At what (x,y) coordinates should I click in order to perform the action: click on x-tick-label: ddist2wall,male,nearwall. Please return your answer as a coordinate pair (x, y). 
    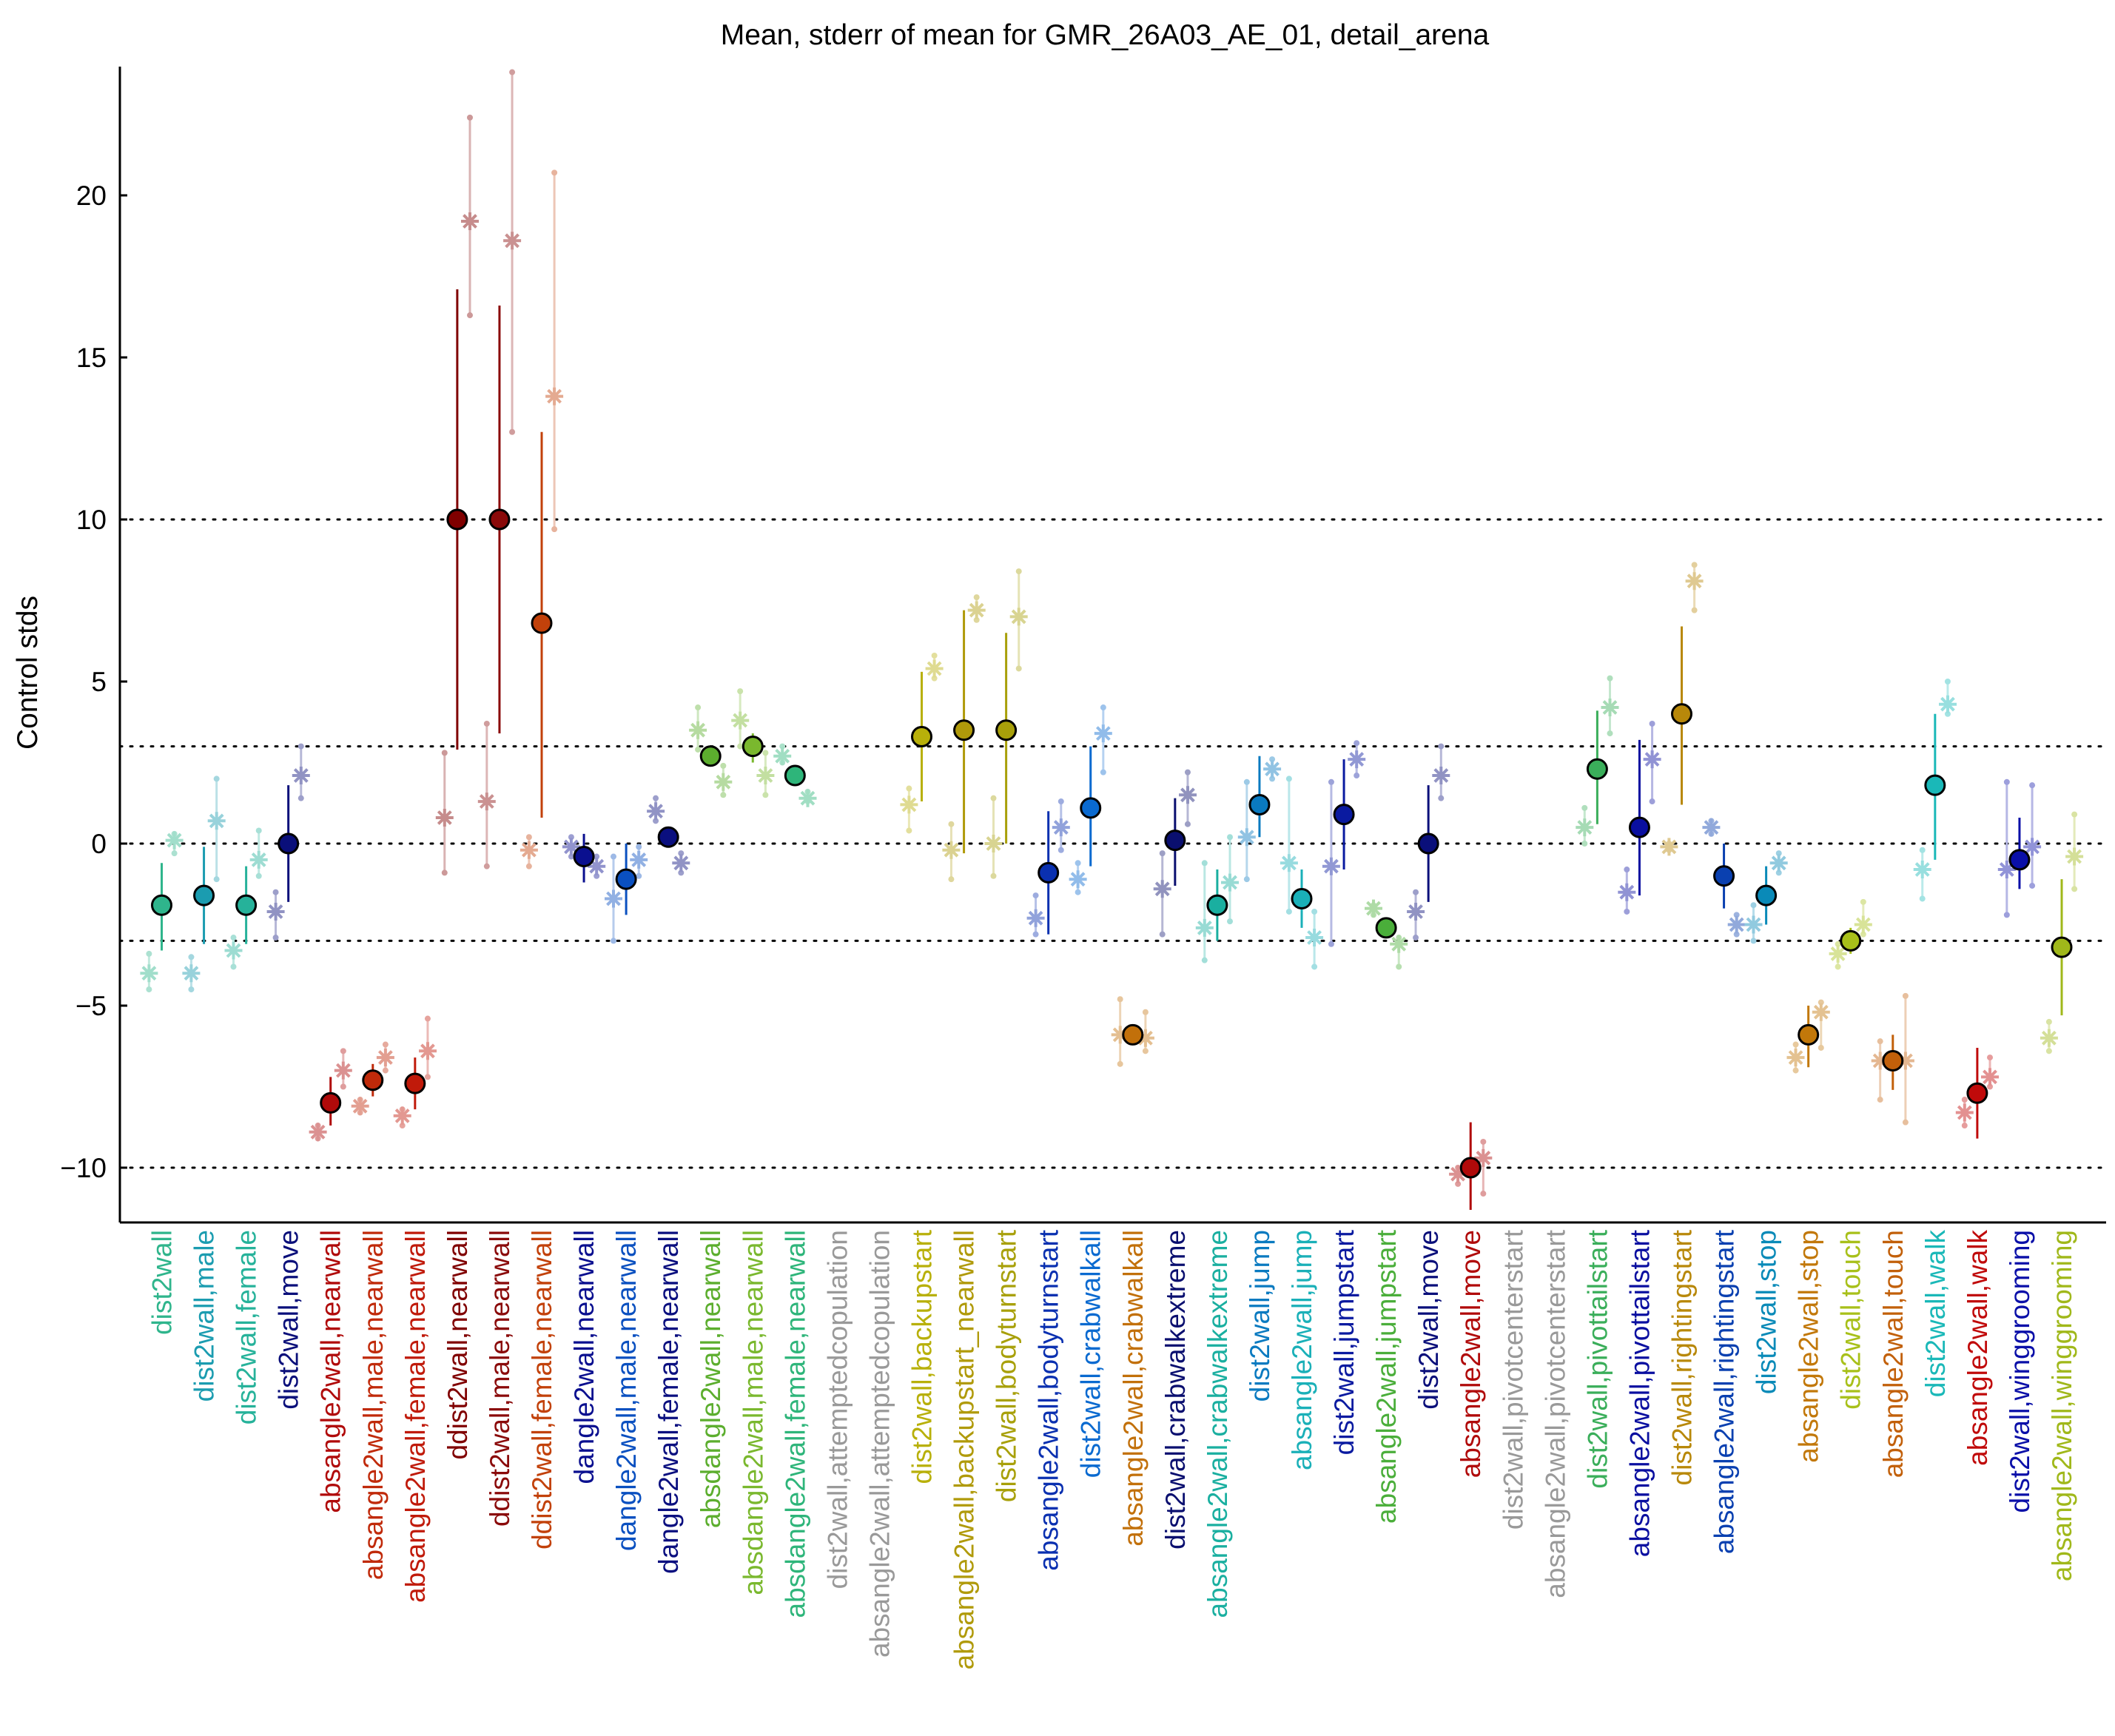
    Looking at the image, I should click on (500, 1379).